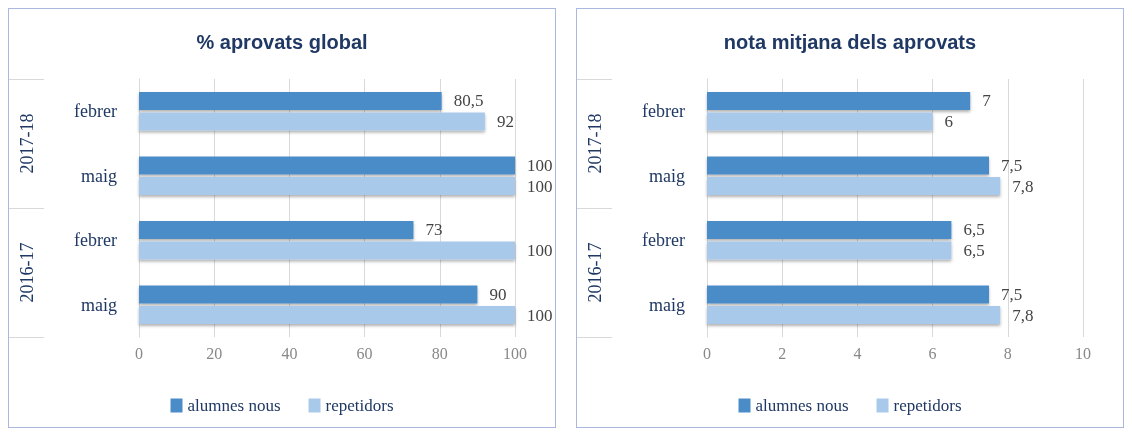  Describe the element at coordinates (289, 353) in the screenshot. I see `x-tick-label: 40` at that location.